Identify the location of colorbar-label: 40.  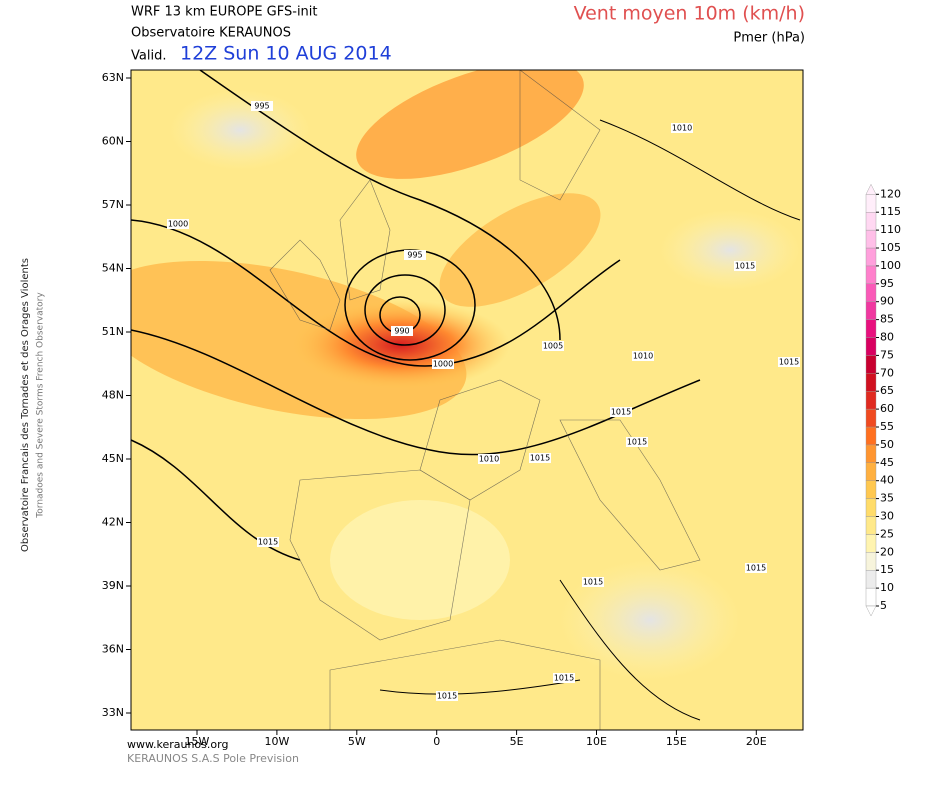
(887, 480).